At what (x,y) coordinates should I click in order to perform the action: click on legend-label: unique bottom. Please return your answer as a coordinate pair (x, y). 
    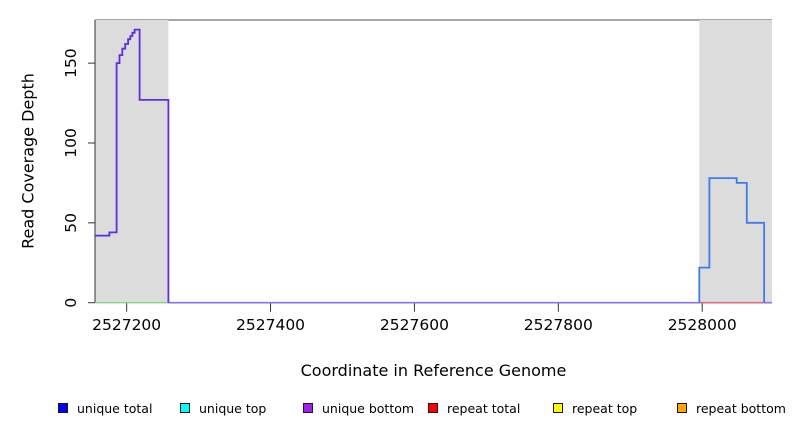
    Looking at the image, I should click on (368, 408).